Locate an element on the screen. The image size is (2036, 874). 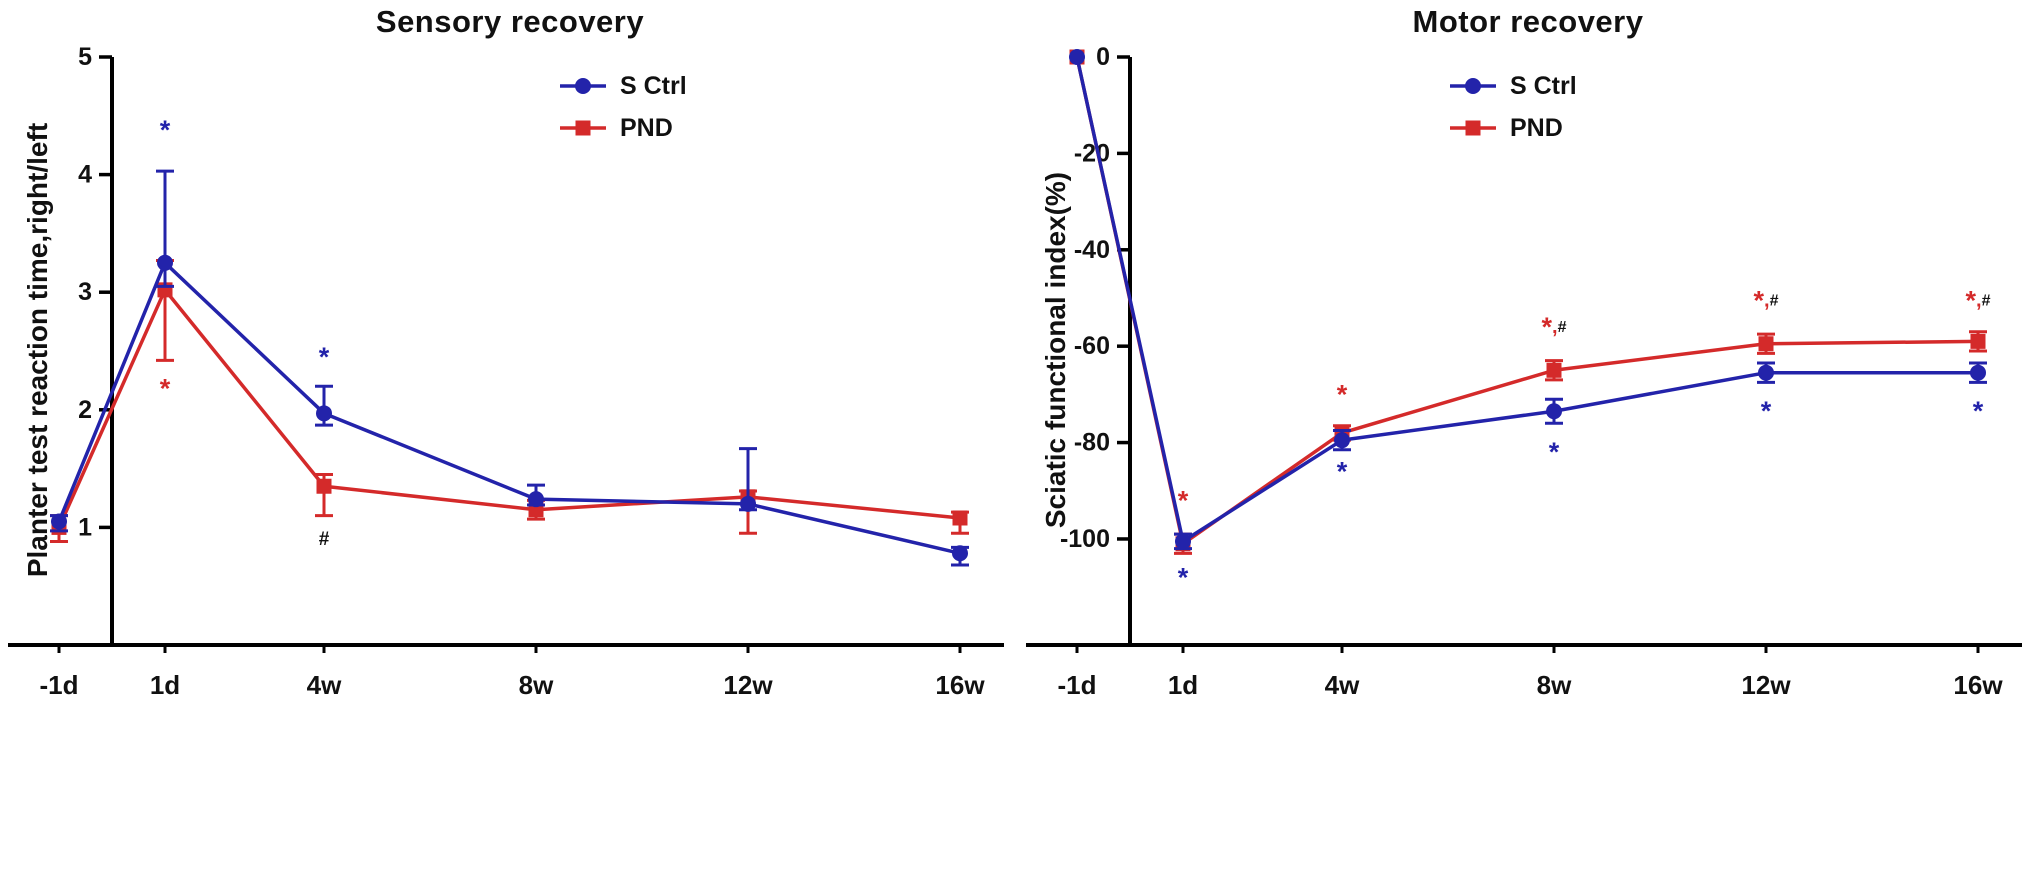
svg-text: -20 is located at coordinates (1092, 153).